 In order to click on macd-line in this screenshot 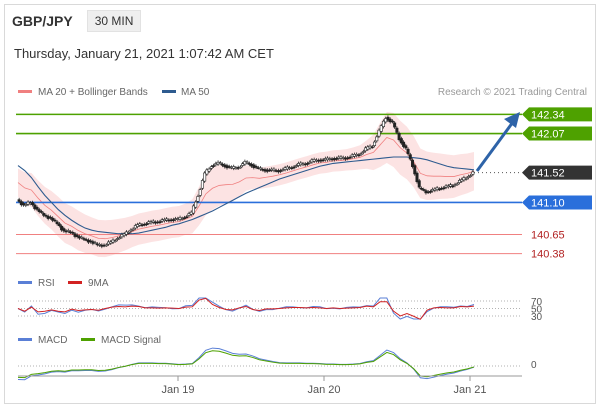, I will do `click(246, 364)`.